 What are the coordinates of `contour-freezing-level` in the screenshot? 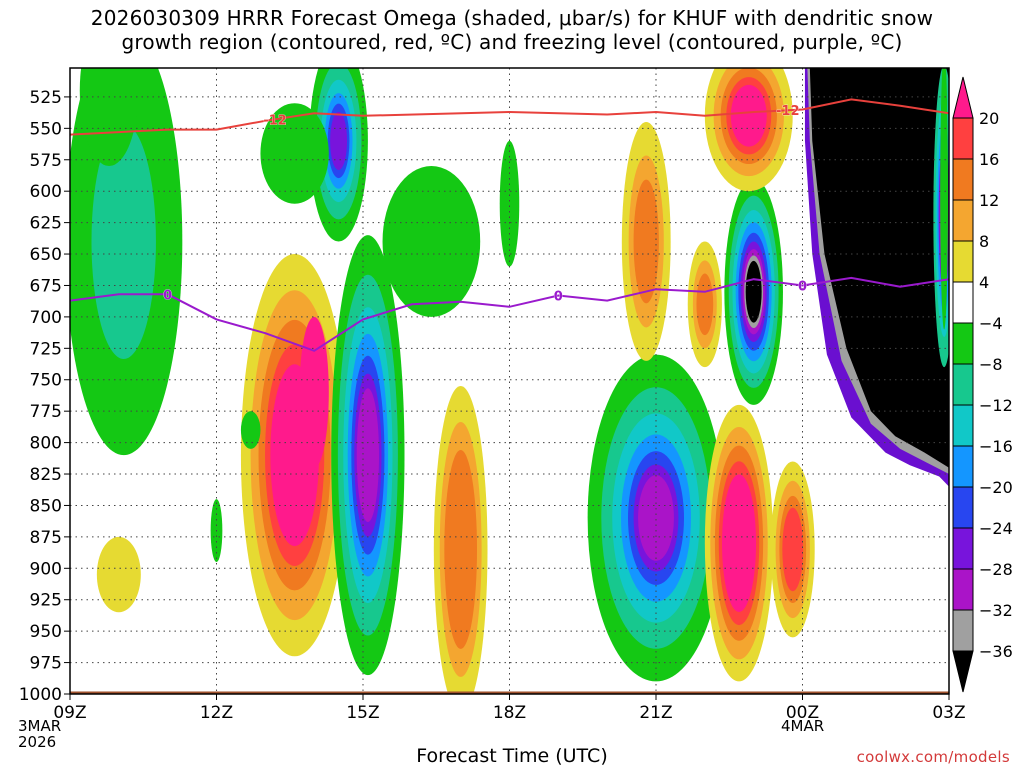 It's located at (509, 314).